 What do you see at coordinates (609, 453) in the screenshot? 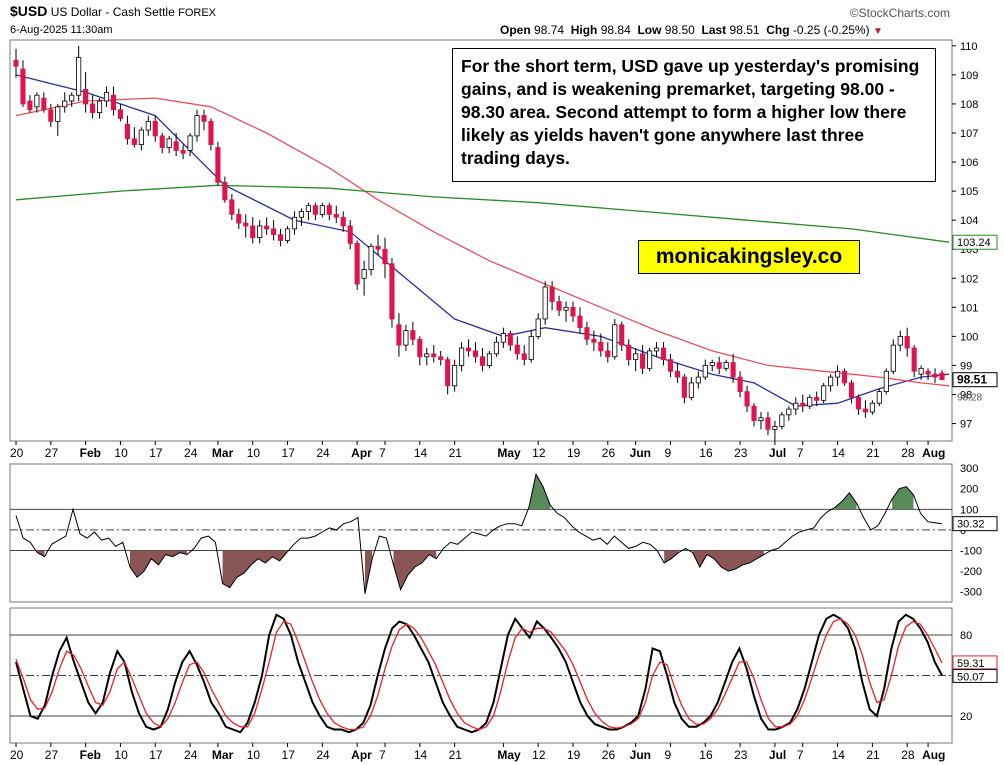
I see `date-tick-label: 26` at bounding box center [609, 453].